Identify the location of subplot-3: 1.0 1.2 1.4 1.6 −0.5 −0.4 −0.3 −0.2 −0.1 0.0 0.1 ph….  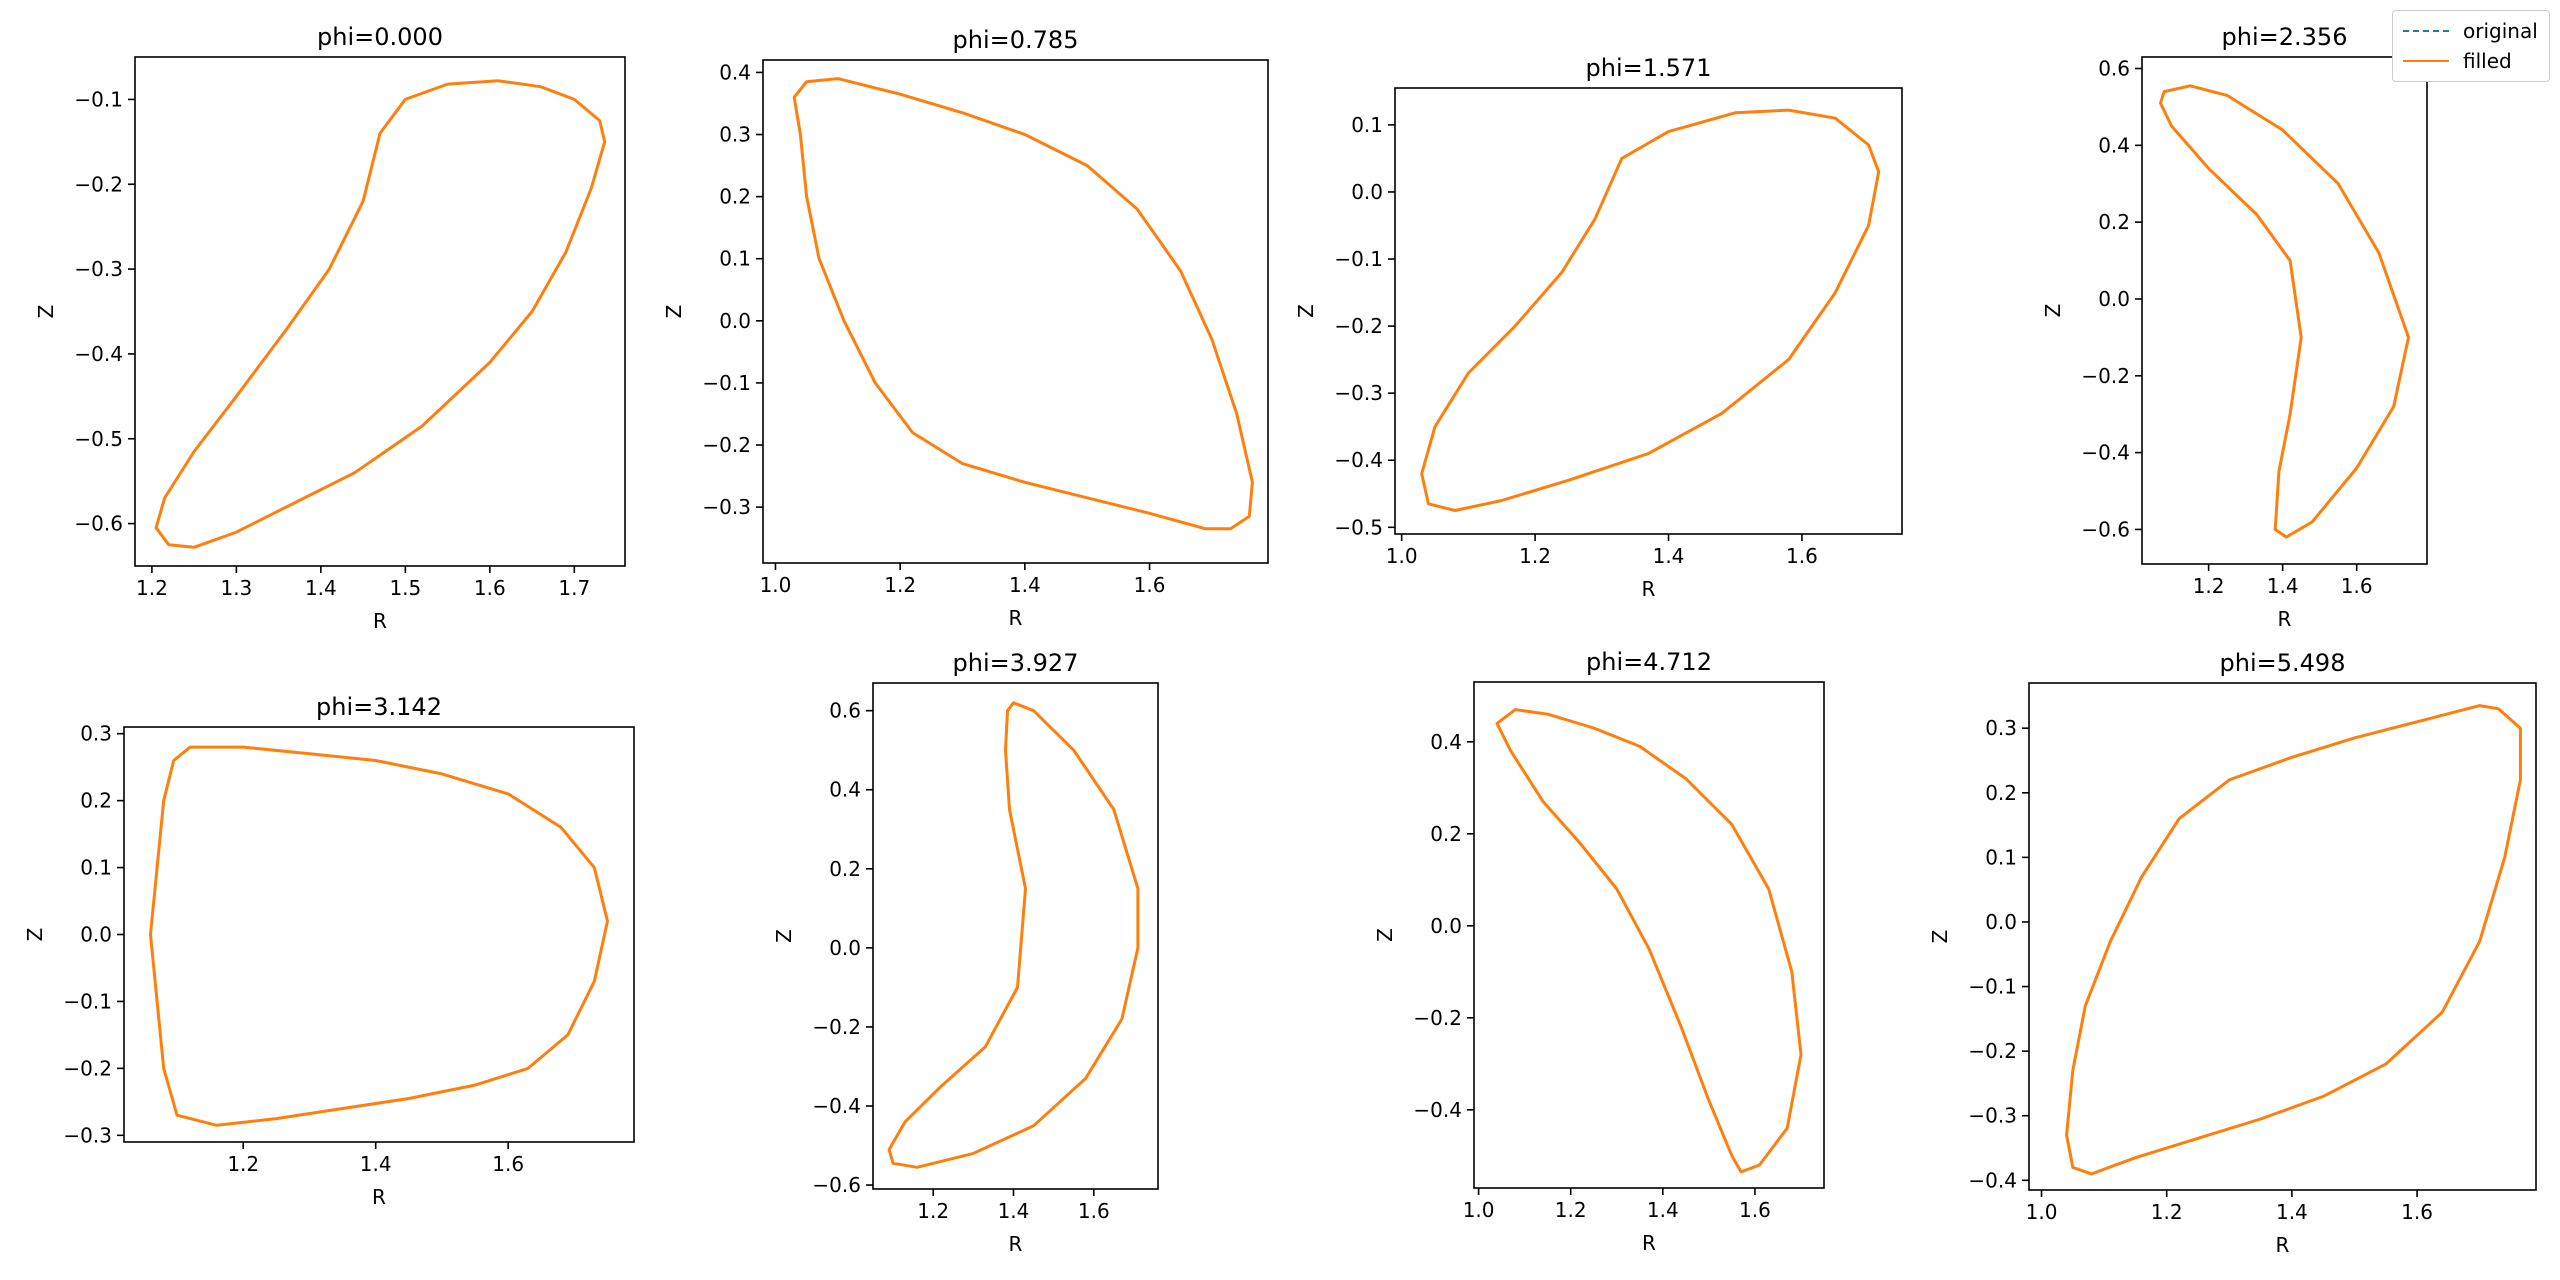
(1598, 327).